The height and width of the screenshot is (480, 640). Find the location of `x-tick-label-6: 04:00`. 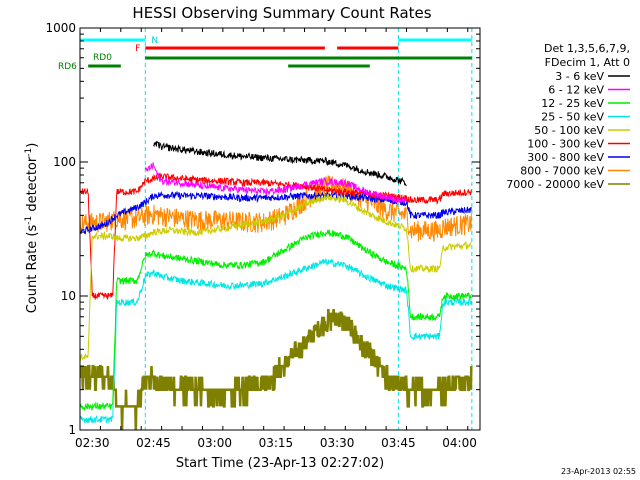

x-tick-label-6: 04:00 is located at coordinates (459, 443).